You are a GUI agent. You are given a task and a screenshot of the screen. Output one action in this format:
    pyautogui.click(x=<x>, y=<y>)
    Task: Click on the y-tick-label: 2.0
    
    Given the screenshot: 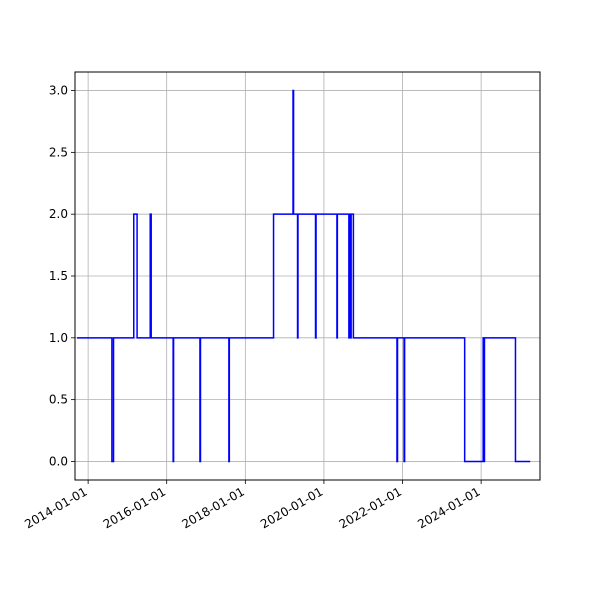 What is the action you would take?
    pyautogui.click(x=58, y=214)
    